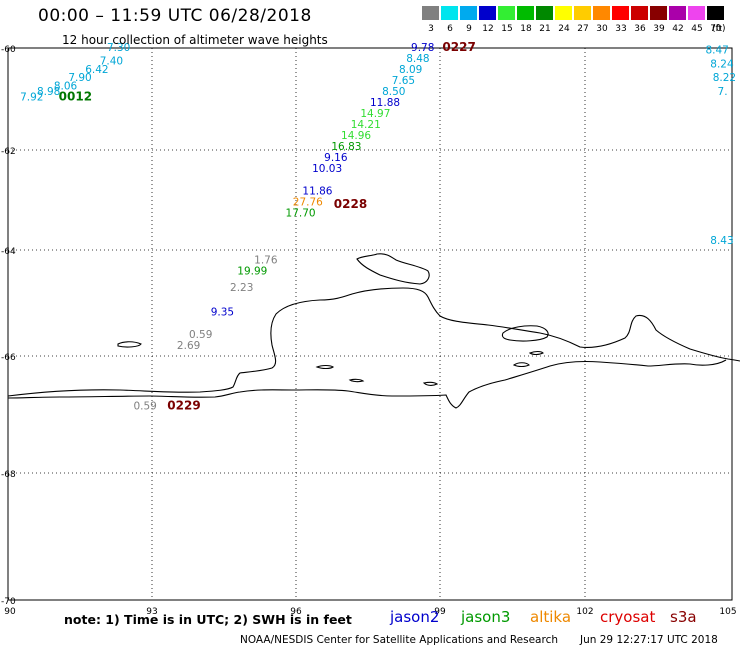 This screenshot has height=650, width=740. Describe the element at coordinates (545, 29) in the screenshot. I see `scale-label: 21` at that location.